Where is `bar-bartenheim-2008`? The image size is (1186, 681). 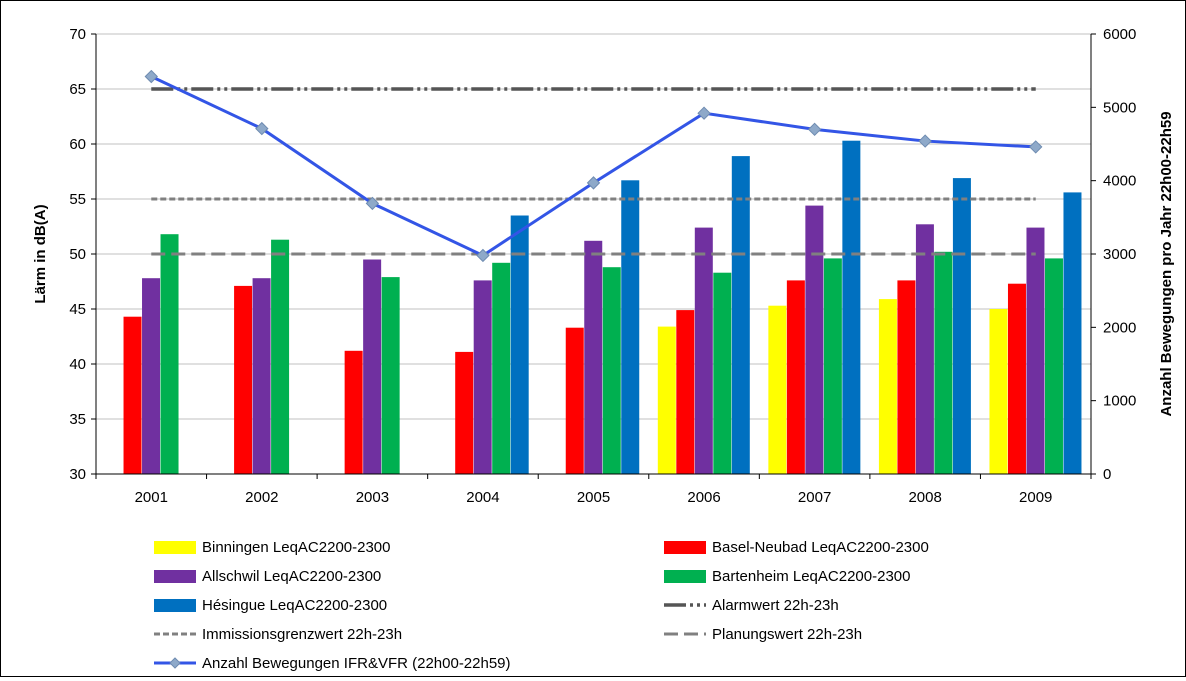 bar-bartenheim-2008 is located at coordinates (943, 362).